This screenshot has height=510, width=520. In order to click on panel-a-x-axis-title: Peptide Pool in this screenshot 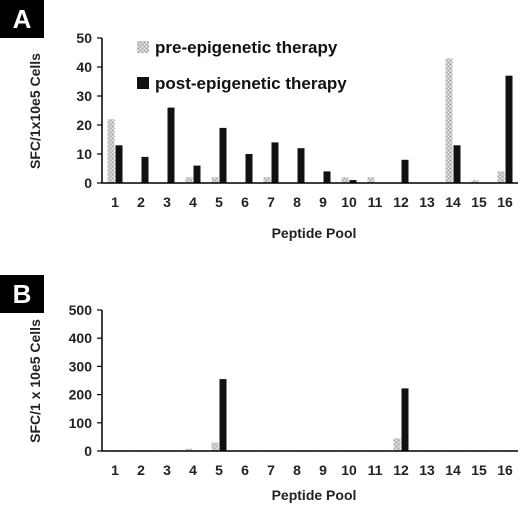, I will do `click(314, 233)`.